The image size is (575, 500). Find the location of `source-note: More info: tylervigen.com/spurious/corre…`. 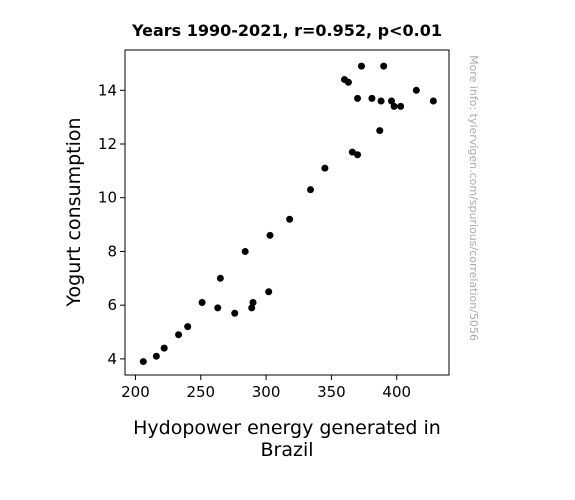

source-note: More info: tylervigen.com/spurious/corre… is located at coordinates (473, 198).